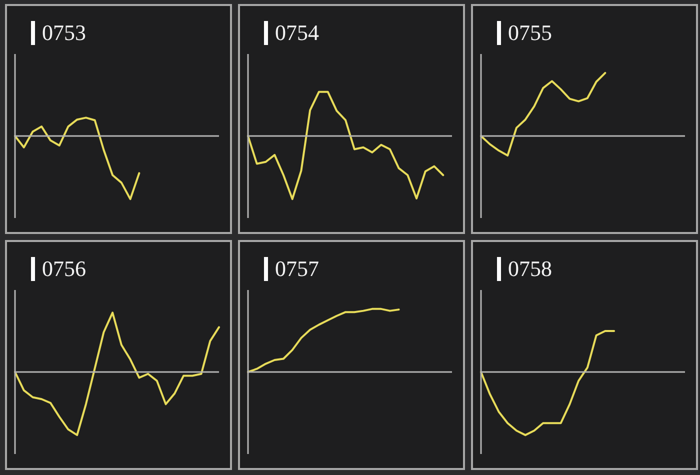 This screenshot has height=475, width=700. What do you see at coordinates (297, 269) in the screenshot?
I see `chart-title: 0757` at bounding box center [297, 269].